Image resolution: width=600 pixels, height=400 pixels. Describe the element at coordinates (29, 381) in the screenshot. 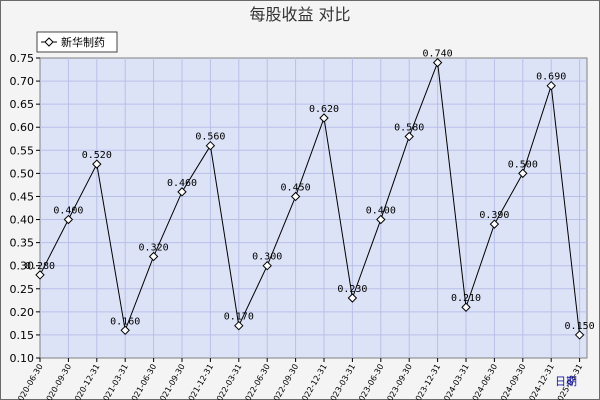

I see `x-tick-label: 2020-06-30` at that location.